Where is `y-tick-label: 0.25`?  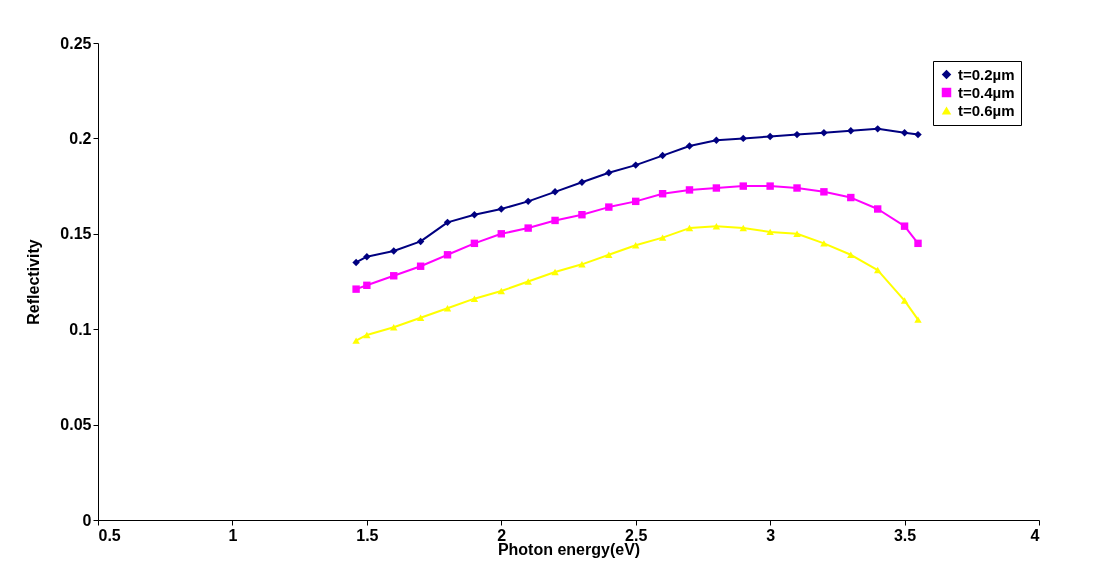
y-tick-label: 0.25 is located at coordinates (76, 43).